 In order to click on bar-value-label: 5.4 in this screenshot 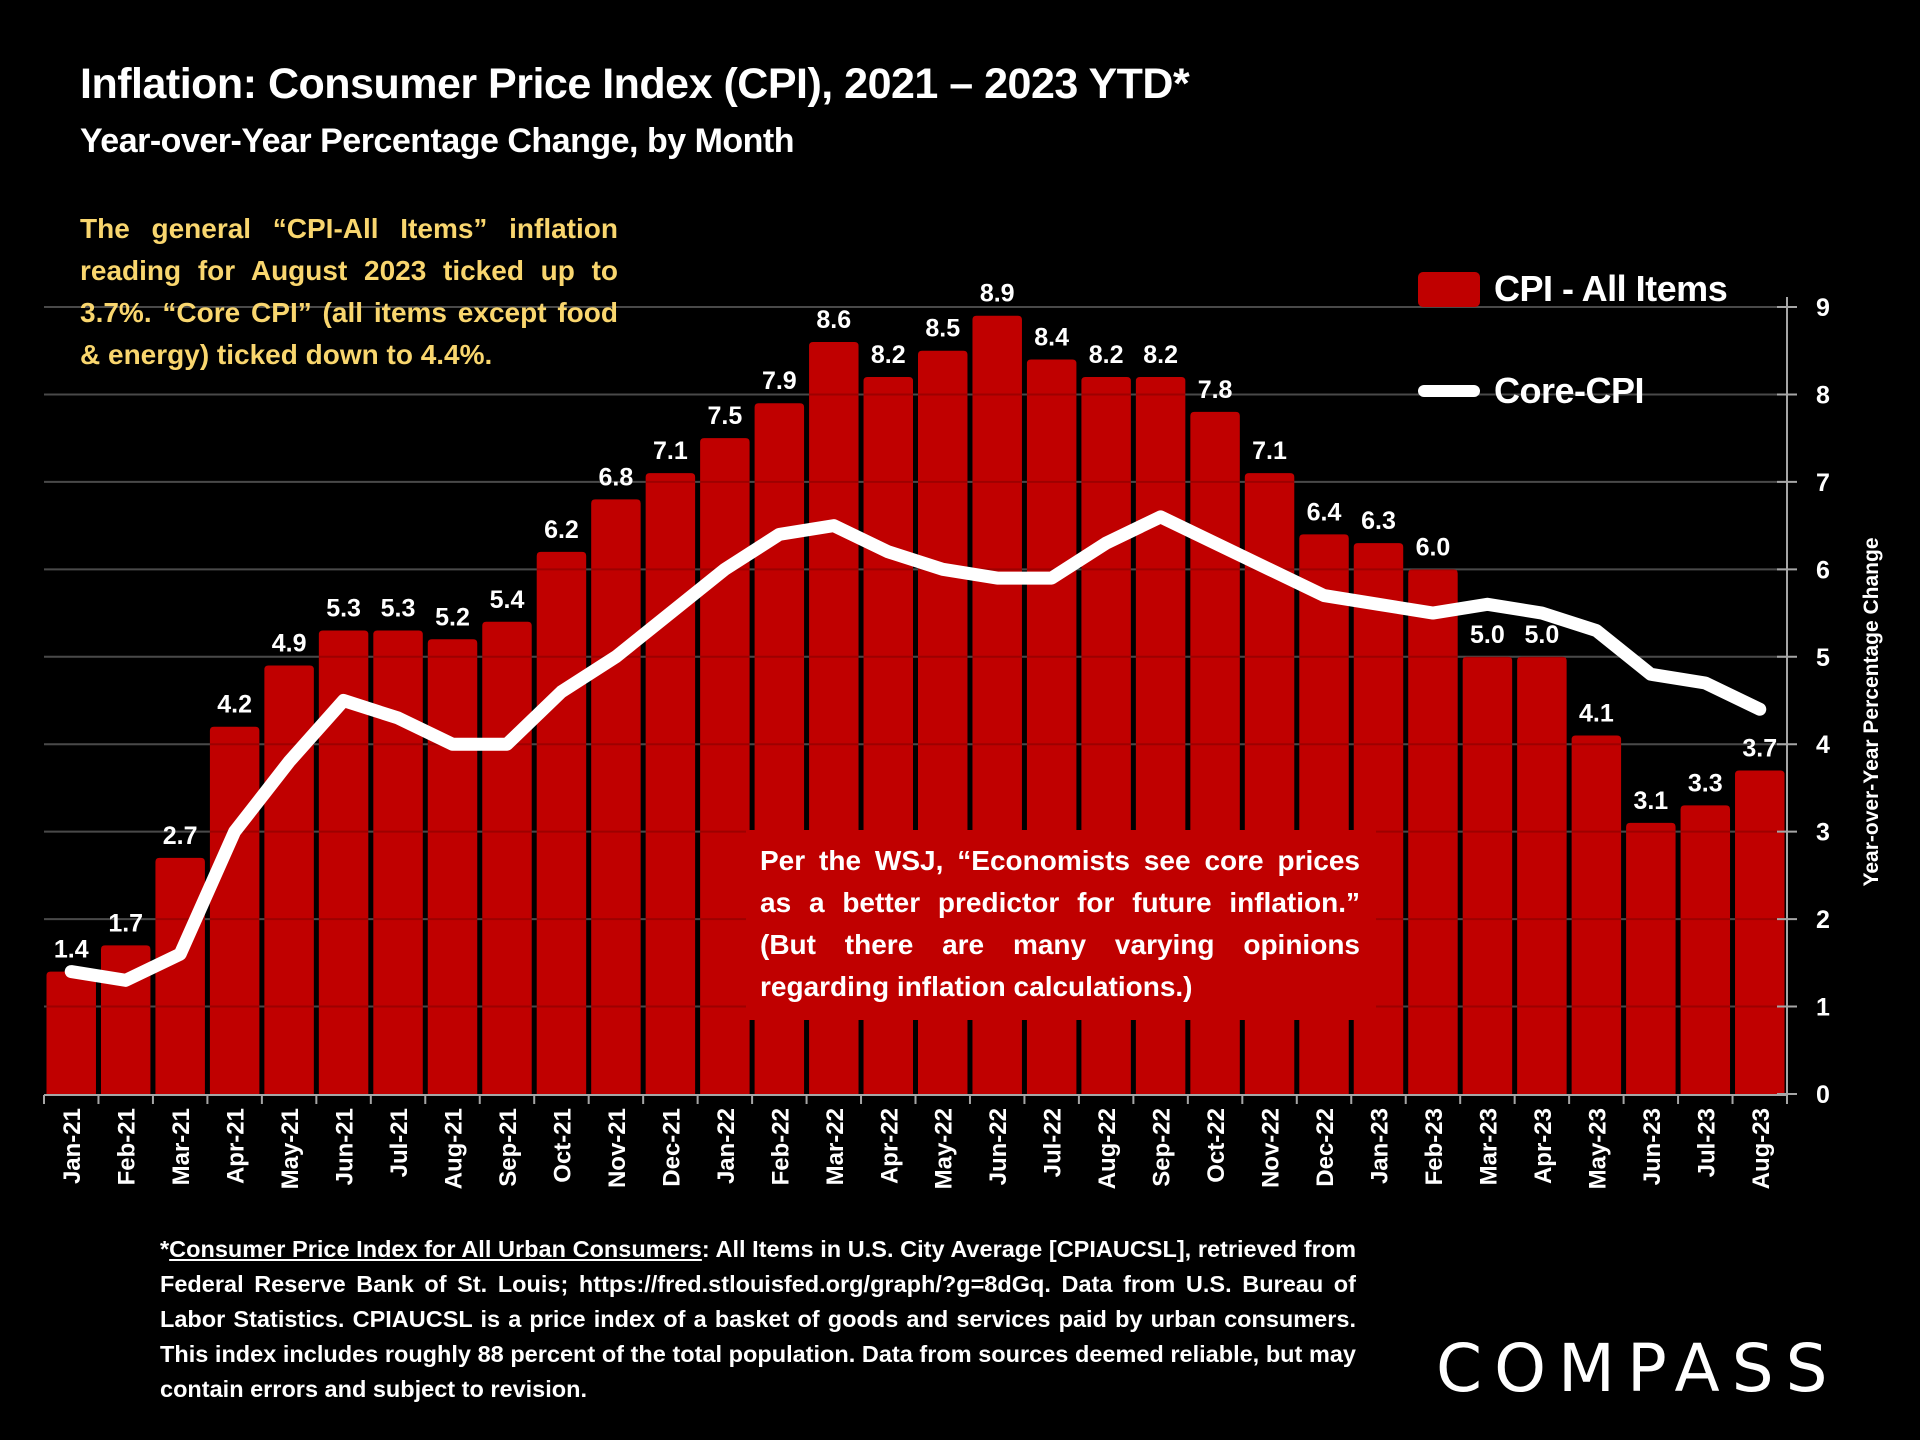, I will do `click(507, 600)`.